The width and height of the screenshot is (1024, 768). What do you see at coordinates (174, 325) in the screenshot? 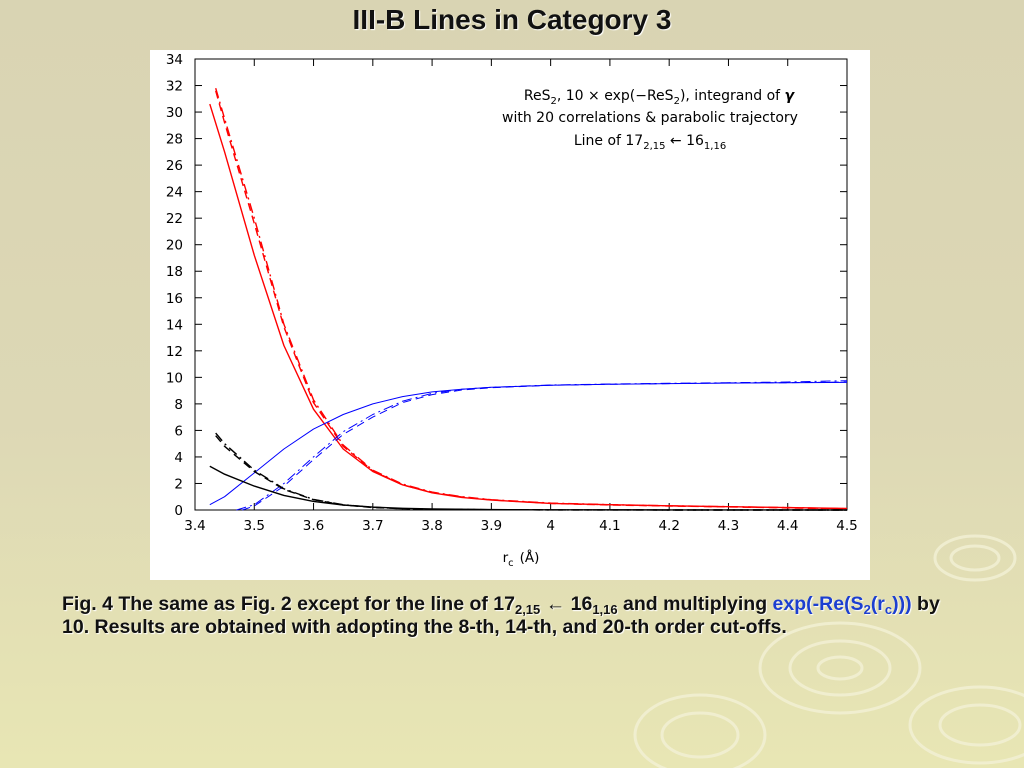
I see `y-tick-label: 14` at bounding box center [174, 325].